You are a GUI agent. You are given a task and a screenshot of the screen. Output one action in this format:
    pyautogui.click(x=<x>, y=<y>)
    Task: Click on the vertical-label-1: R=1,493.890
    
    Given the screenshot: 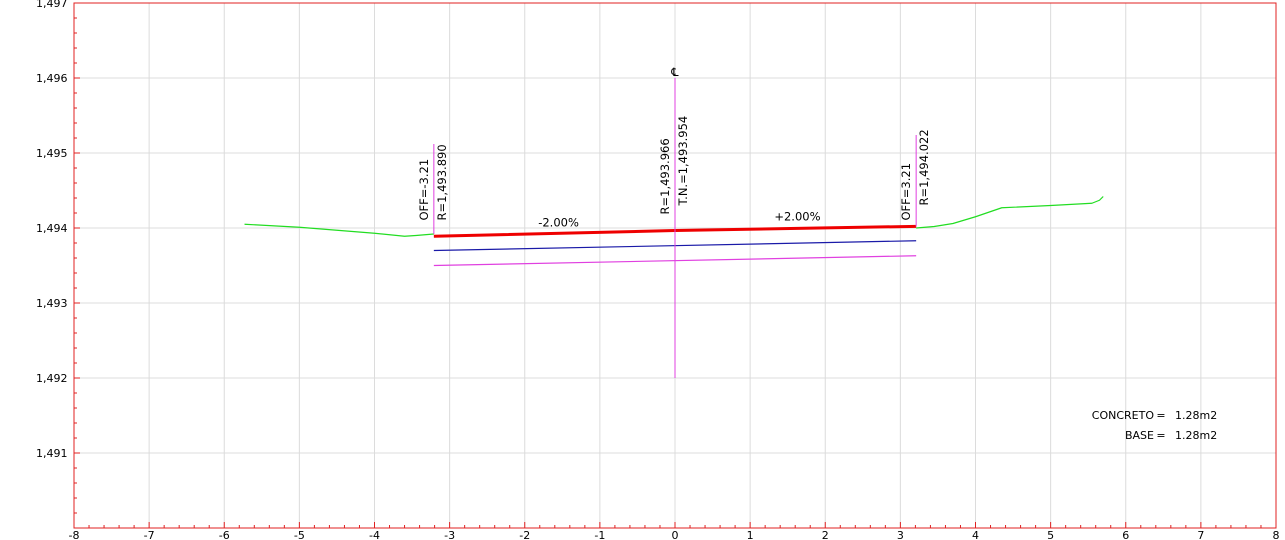 What is the action you would take?
    pyautogui.click(x=442, y=182)
    